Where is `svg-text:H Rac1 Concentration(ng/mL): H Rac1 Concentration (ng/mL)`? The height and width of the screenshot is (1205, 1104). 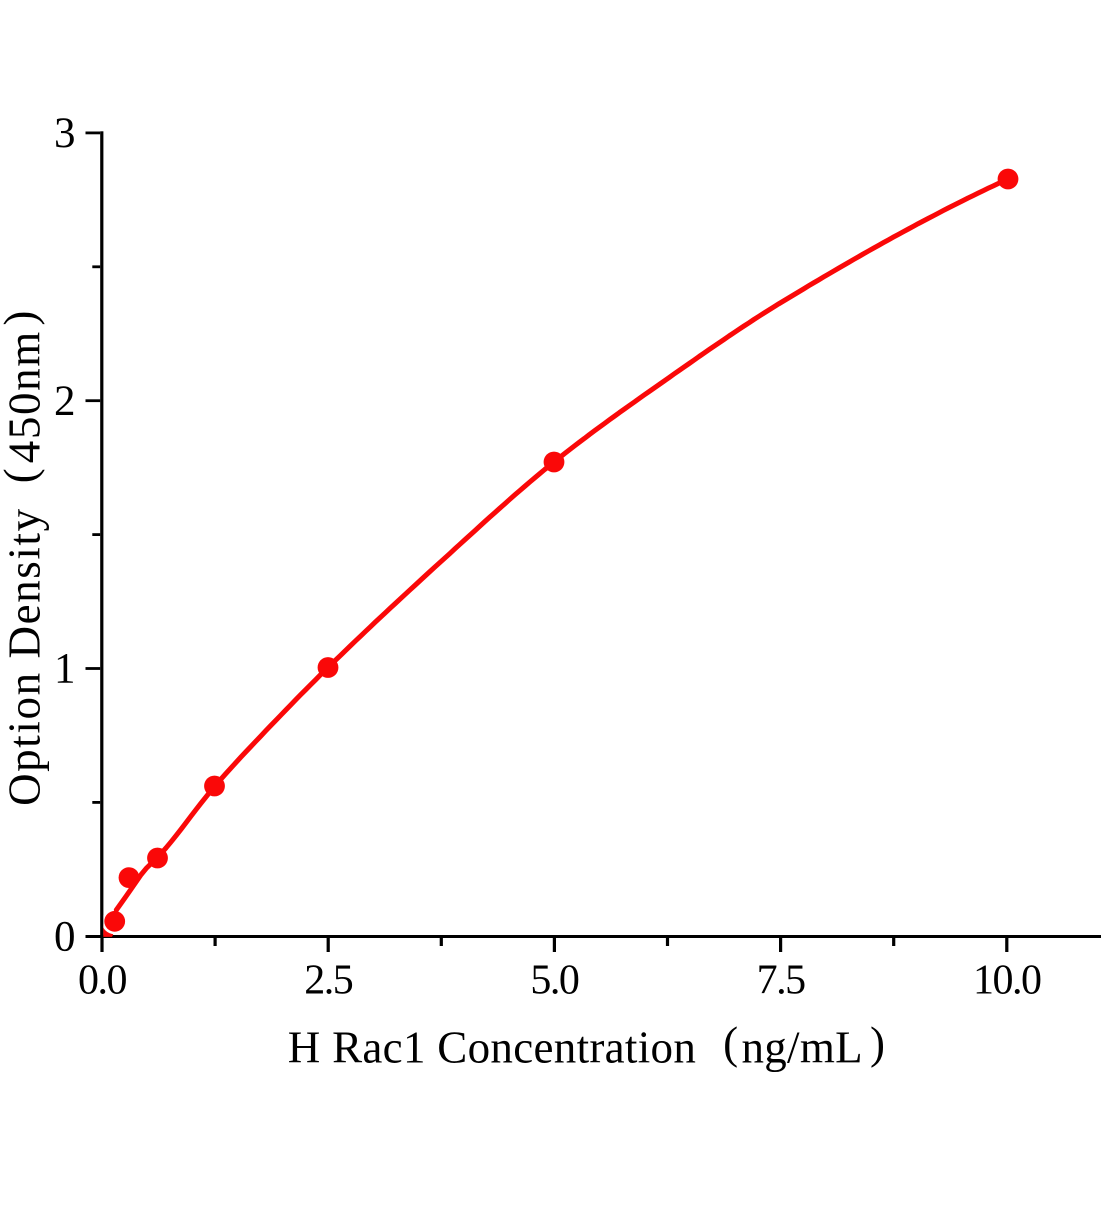 svg-text:H Rac1 Concentration(ng/mL): H Rac1 Concentration (ng/mL) is located at coordinates (586, 1045).